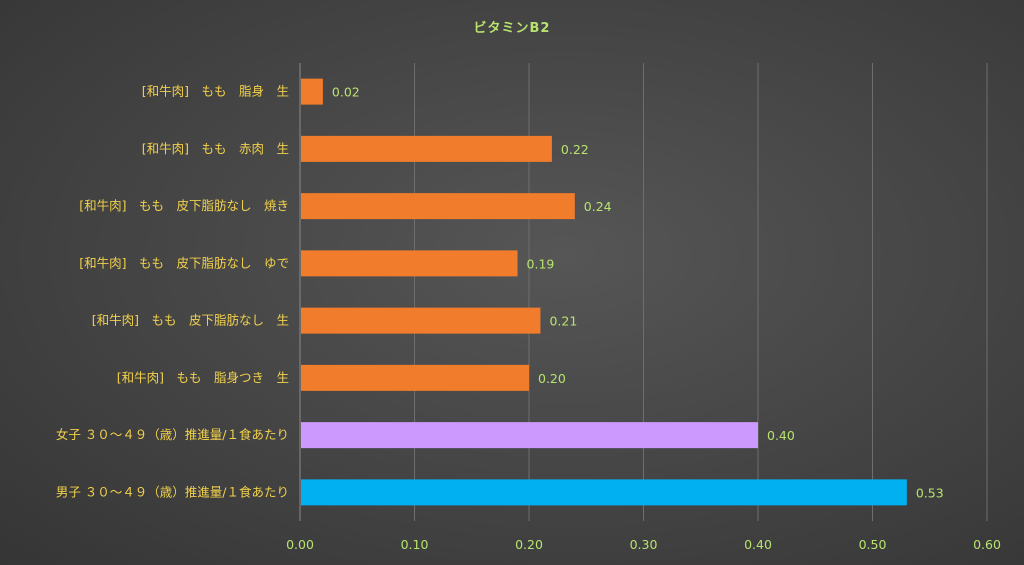 The image size is (1024, 565). Describe the element at coordinates (215, 91) in the screenshot. I see `category-label: [和牛肉] もも 脂身 生` at that location.